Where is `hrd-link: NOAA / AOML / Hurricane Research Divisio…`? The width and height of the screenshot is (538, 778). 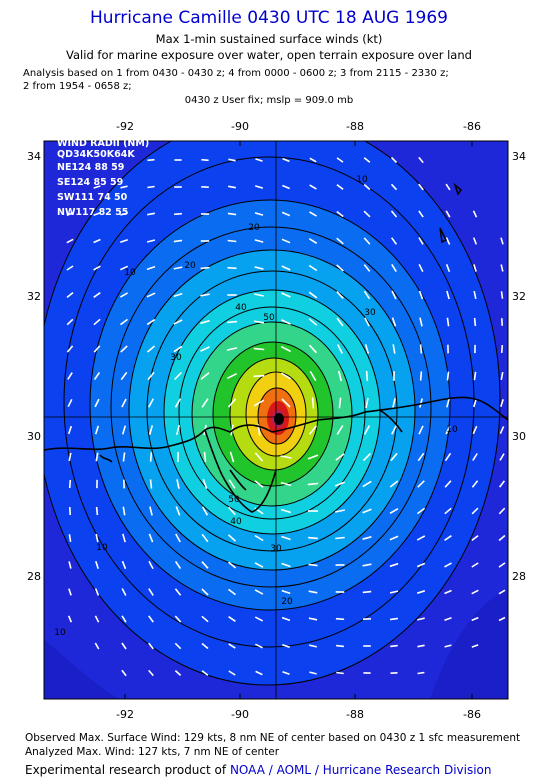
hrd-link: NOAA / AOML / Hurricane Research Divisio… is located at coordinates (360, 770).